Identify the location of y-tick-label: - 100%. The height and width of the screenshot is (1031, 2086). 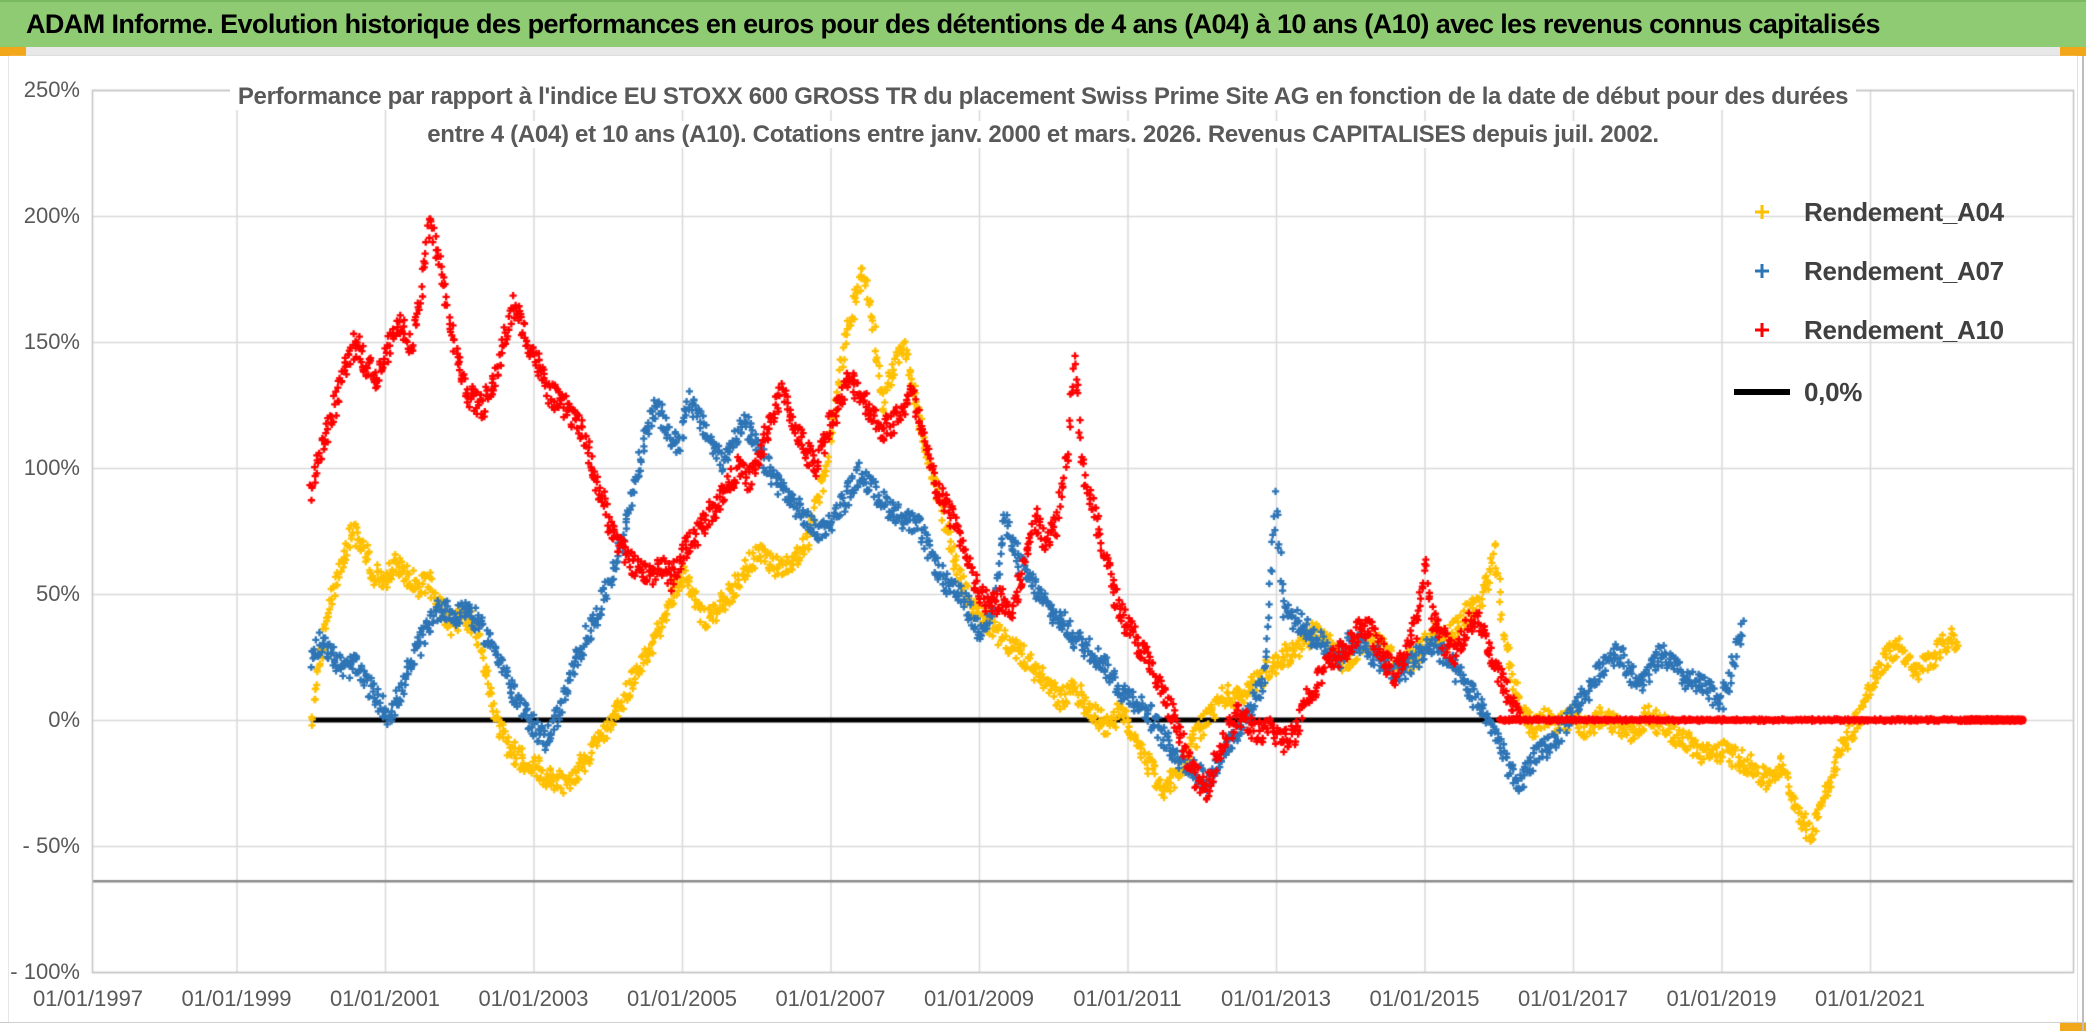
(45, 971).